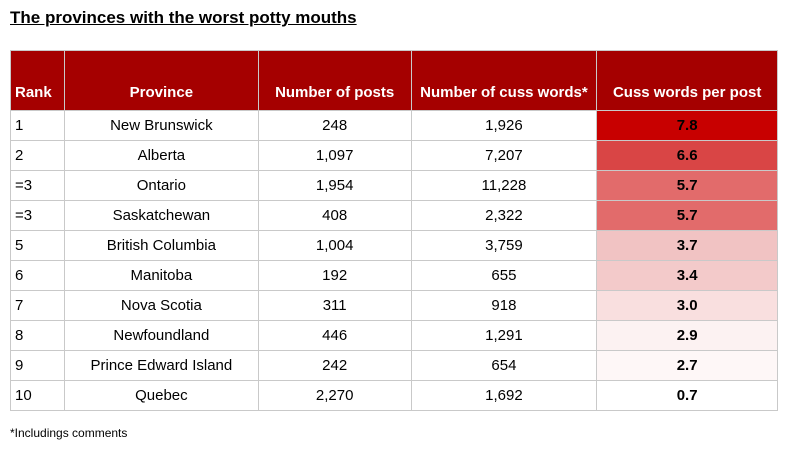 The width and height of the screenshot is (798, 452). What do you see at coordinates (687, 305) in the screenshot?
I see `table-cell: 3.0` at bounding box center [687, 305].